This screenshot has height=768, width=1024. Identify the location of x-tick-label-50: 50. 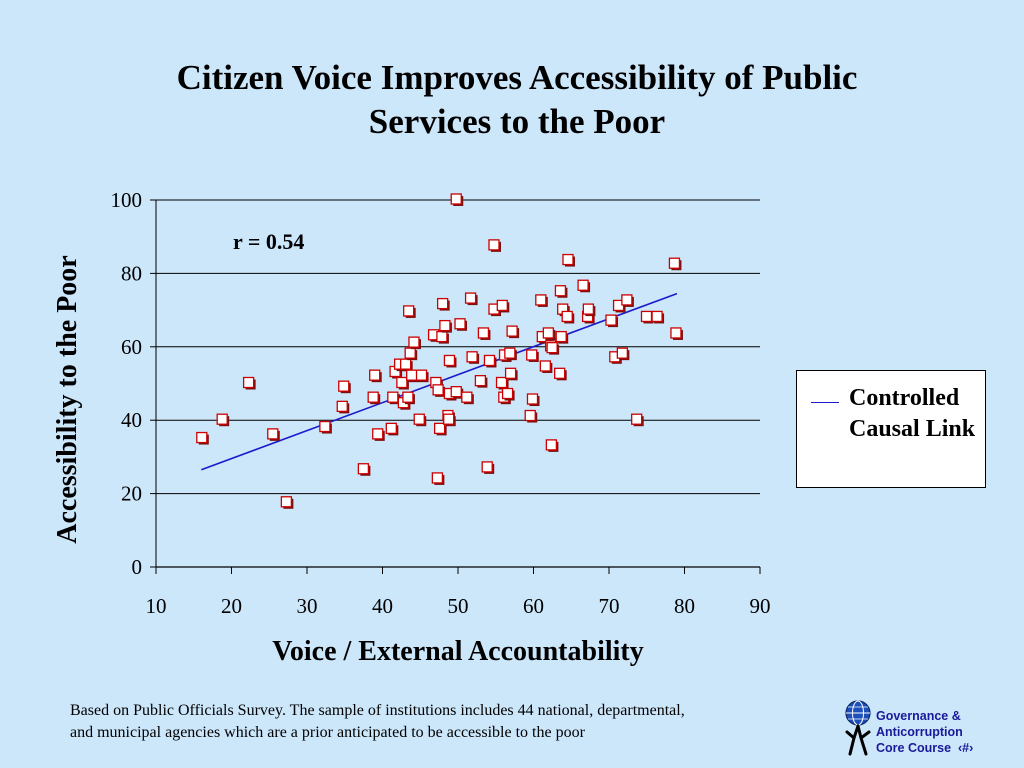
(458, 606).